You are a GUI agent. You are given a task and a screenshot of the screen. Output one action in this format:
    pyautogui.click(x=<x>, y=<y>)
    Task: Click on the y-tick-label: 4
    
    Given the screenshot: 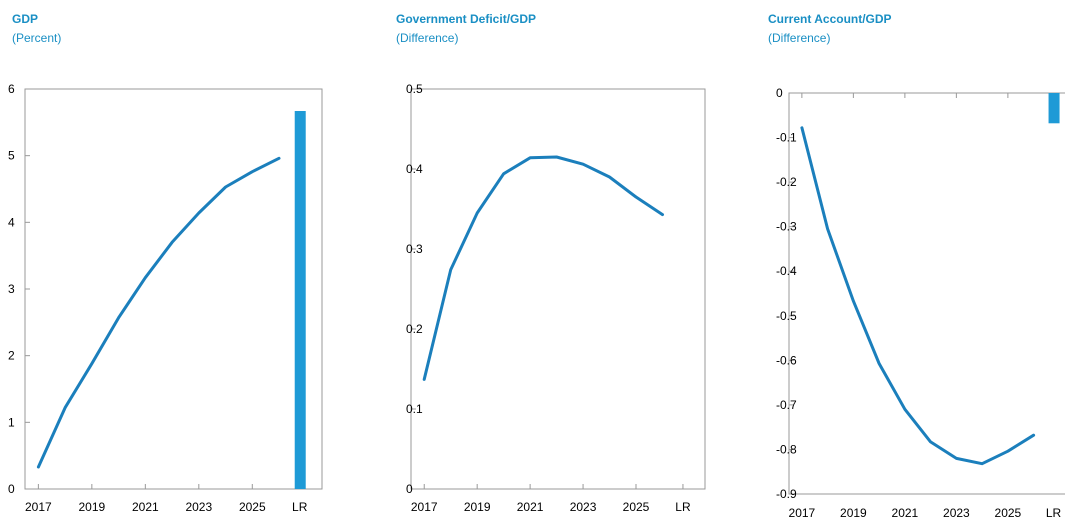 What is the action you would take?
    pyautogui.click(x=11, y=222)
    